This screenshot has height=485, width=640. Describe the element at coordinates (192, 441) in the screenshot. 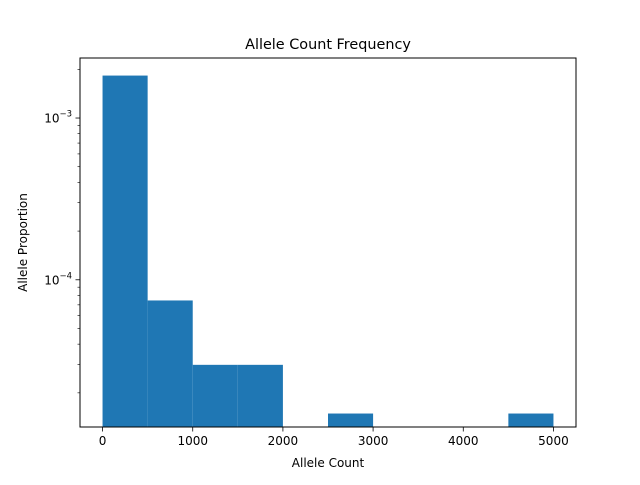

I see `x-tick-label: 1000` at that location.